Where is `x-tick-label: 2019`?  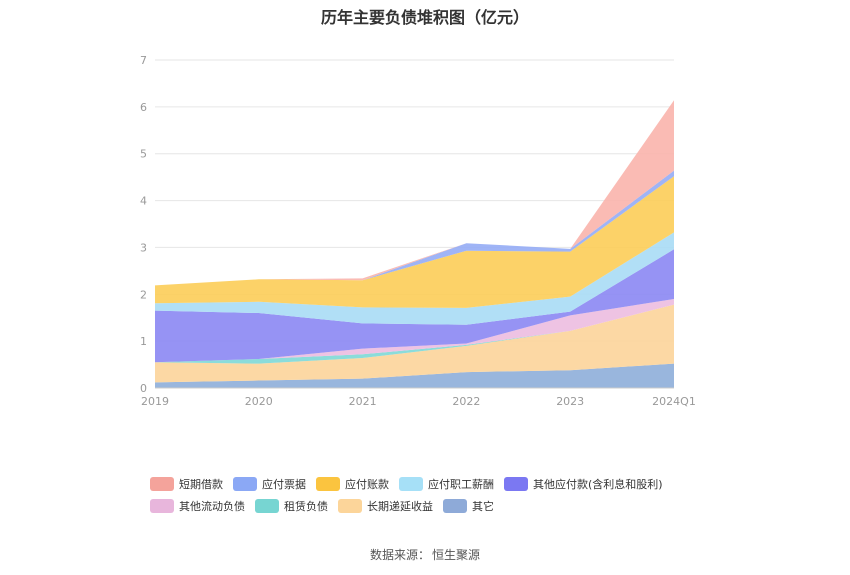
x-tick-label: 2019 is located at coordinates (155, 401).